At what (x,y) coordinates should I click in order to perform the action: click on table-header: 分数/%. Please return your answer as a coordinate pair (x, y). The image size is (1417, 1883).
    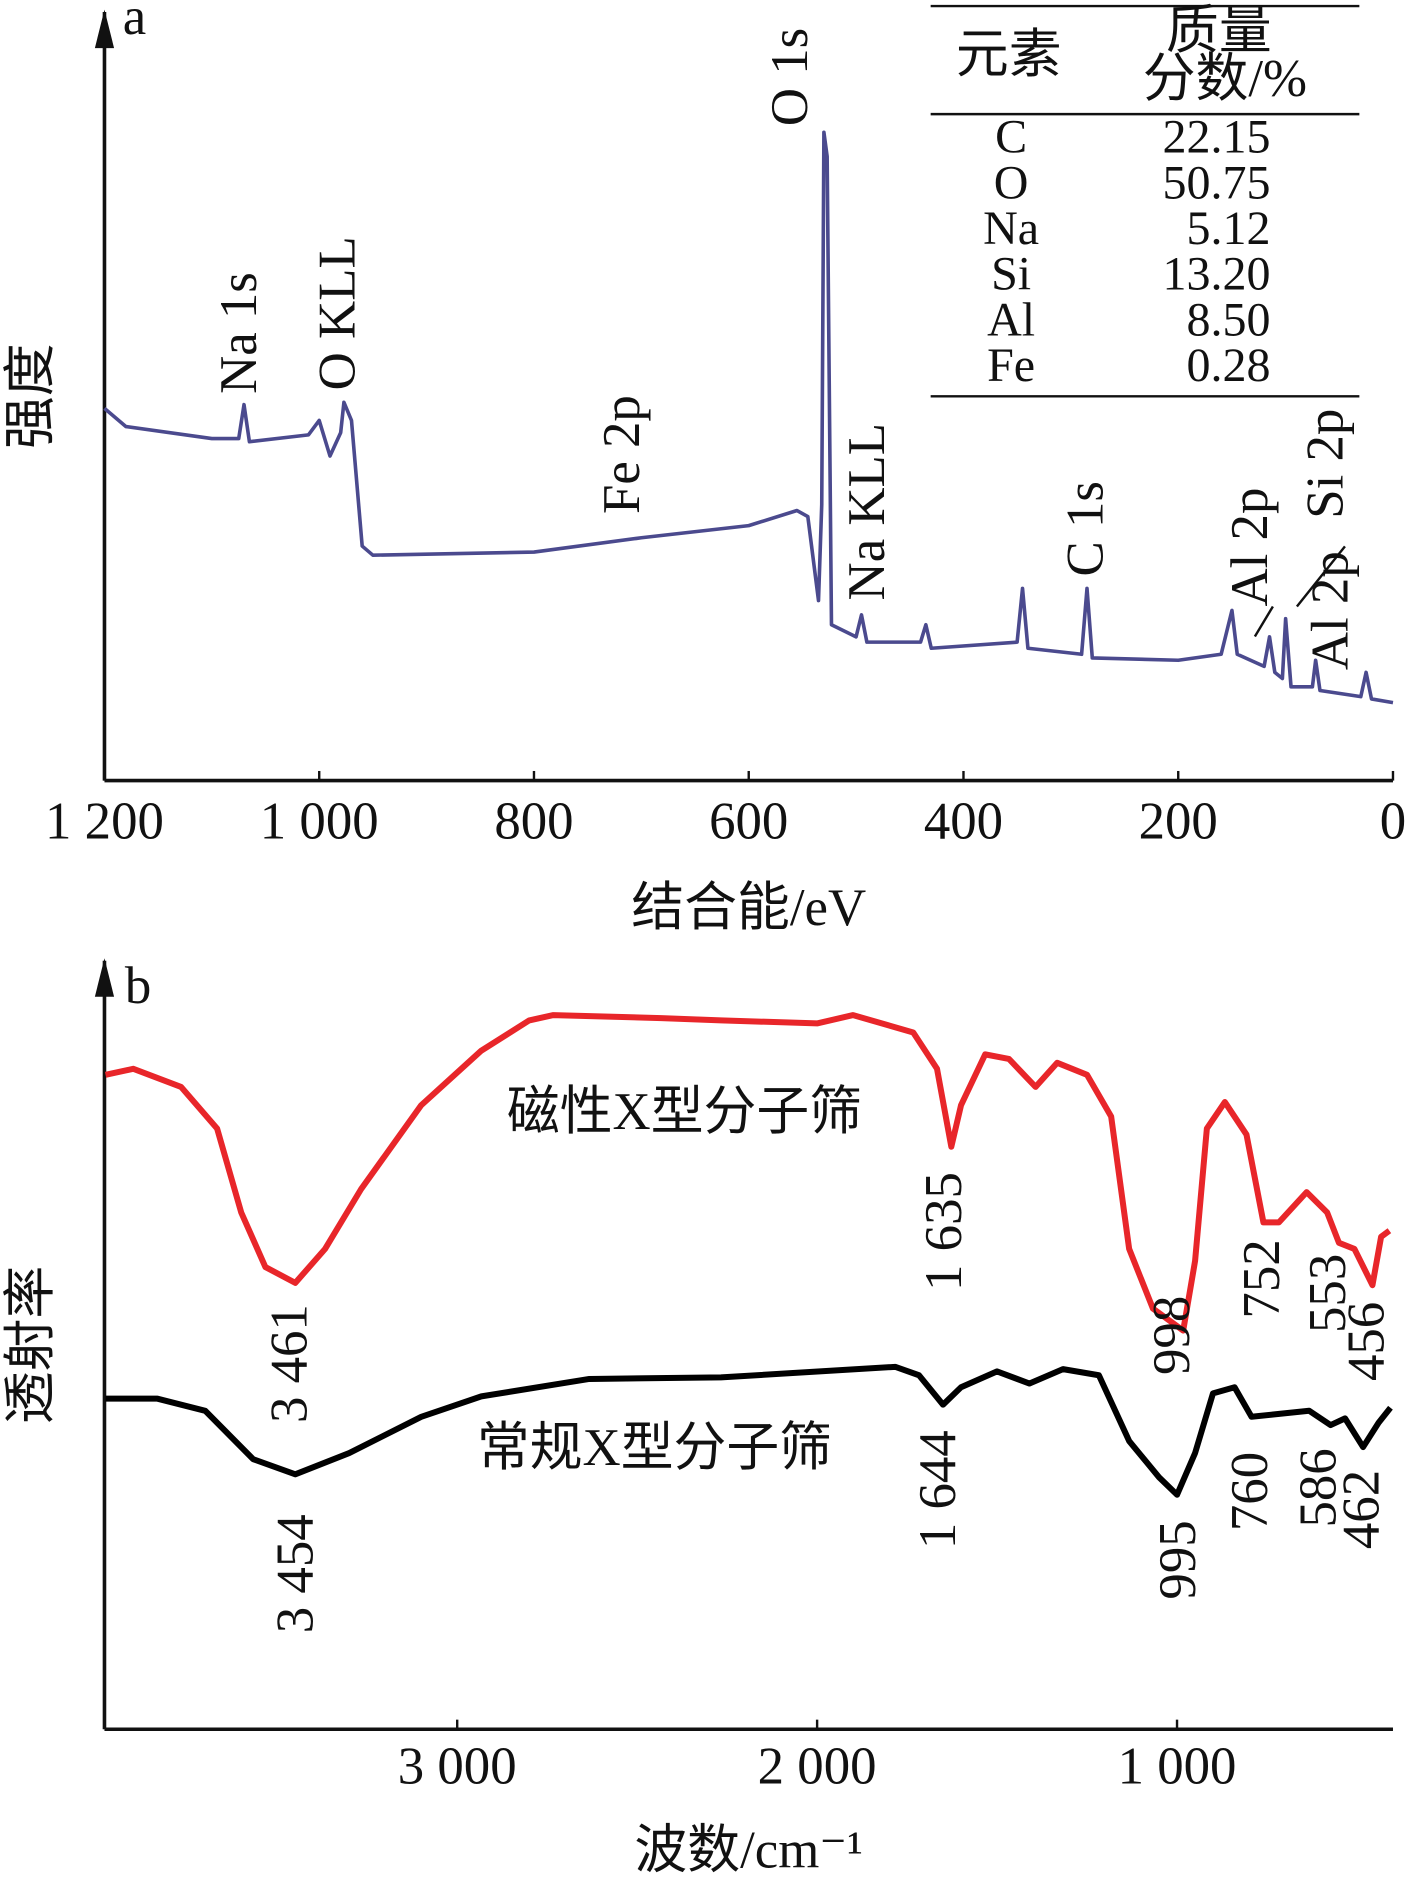
    Looking at the image, I should click on (1225, 79).